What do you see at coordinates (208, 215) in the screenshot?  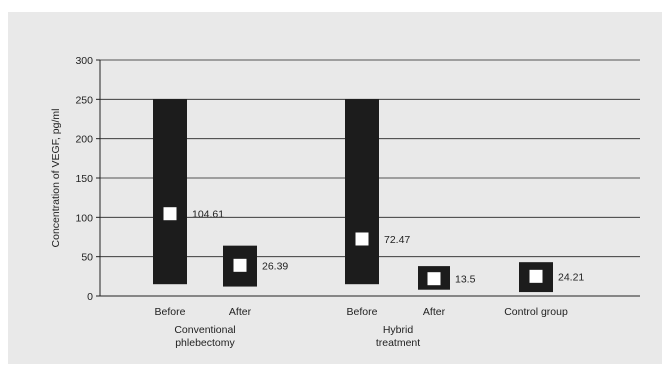 I see `median-value-label: 104.61` at bounding box center [208, 215].